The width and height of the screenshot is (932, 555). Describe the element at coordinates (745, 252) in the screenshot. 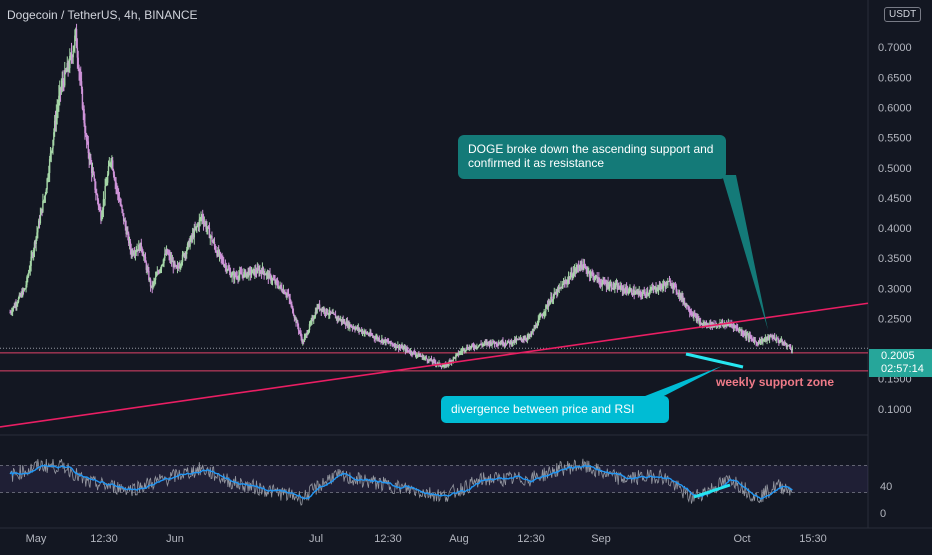

I see `resistance-callout-pointer` at that location.